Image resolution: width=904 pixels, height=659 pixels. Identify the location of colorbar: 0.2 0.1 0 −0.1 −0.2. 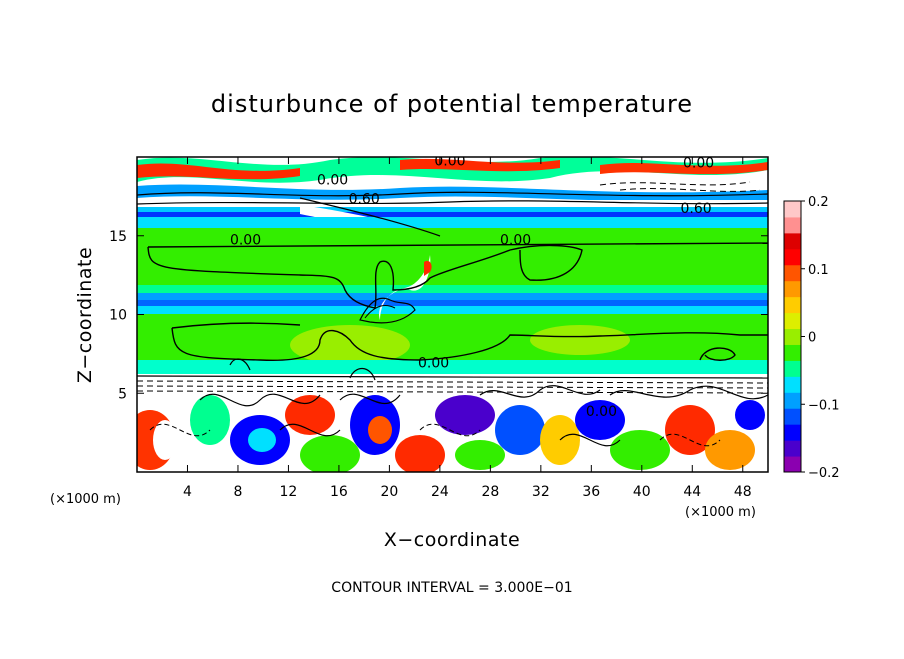
(811, 338).